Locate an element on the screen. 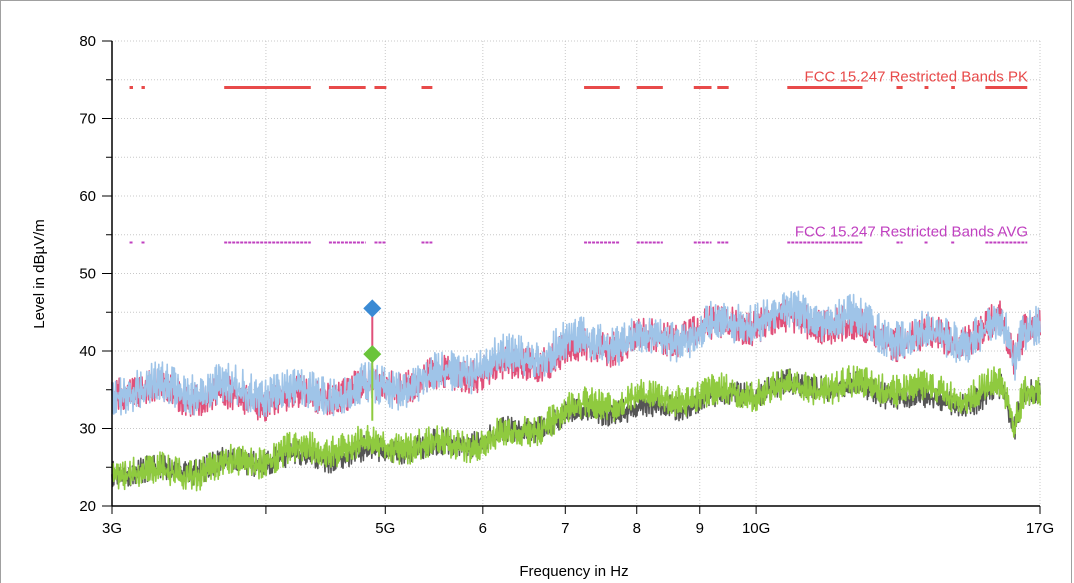 This screenshot has width=1074, height=583. y-axis-label: Level in dBµV/m is located at coordinates (39, 274).